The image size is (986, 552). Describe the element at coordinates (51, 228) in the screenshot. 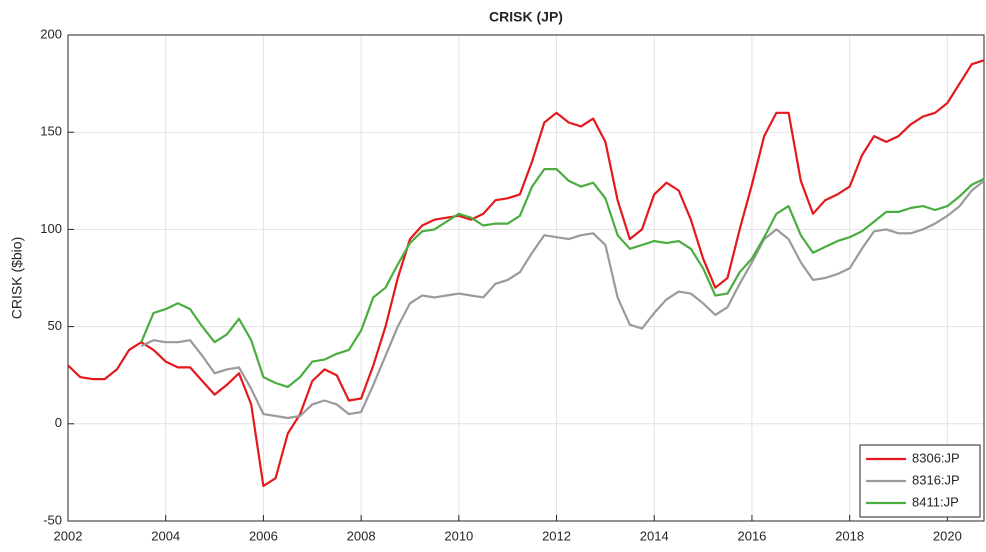

I see `y-tick-label: 100` at that location.